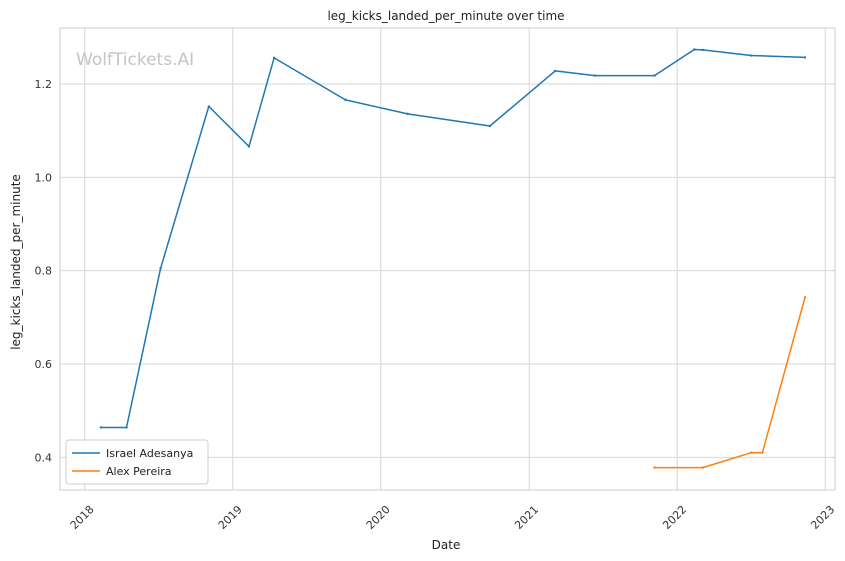  I want to click on y-tick-label: 0.6, so click(44, 364).